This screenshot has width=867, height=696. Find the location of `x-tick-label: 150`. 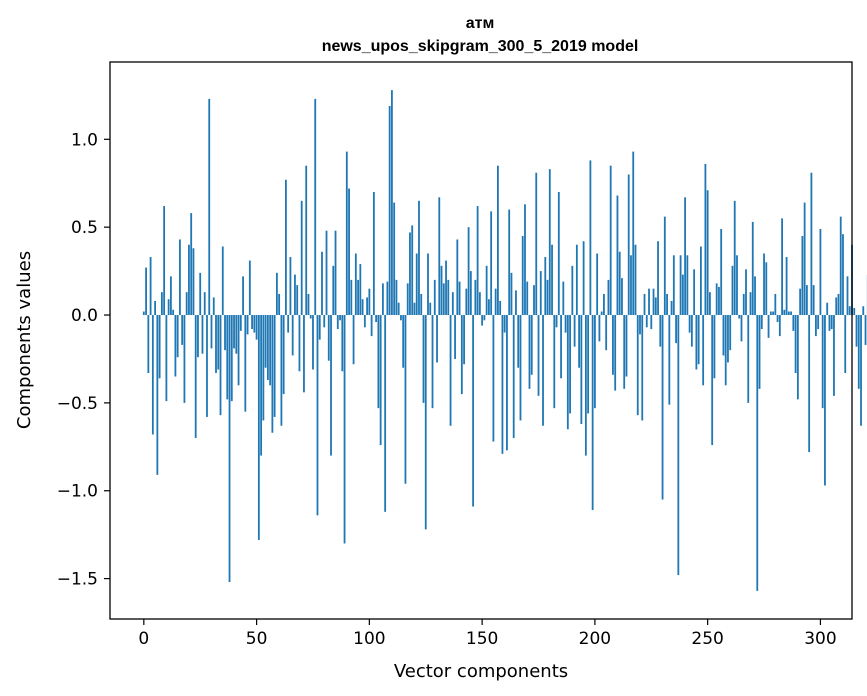

x-tick-label: 150 is located at coordinates (482, 639).